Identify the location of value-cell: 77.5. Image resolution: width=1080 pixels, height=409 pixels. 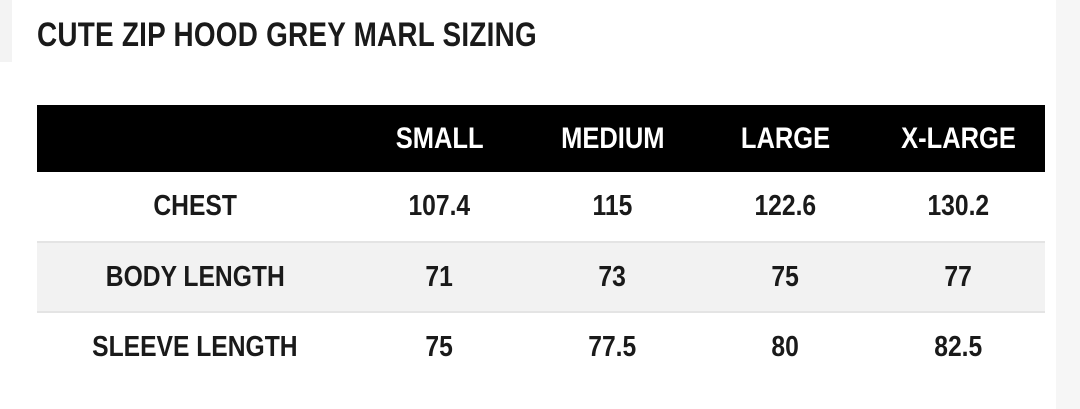
(612, 347).